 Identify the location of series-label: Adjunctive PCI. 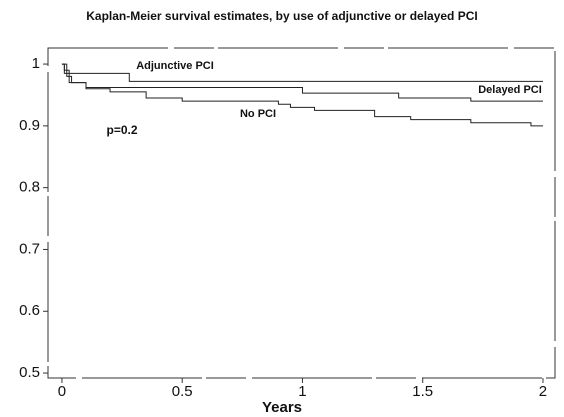
(175, 66).